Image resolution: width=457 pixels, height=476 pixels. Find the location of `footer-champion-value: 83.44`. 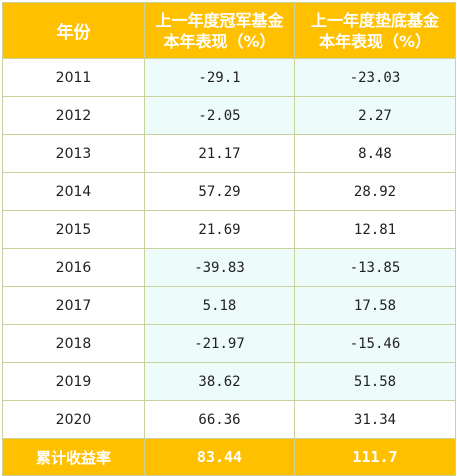

footer-champion-value: 83.44 is located at coordinates (219, 457).